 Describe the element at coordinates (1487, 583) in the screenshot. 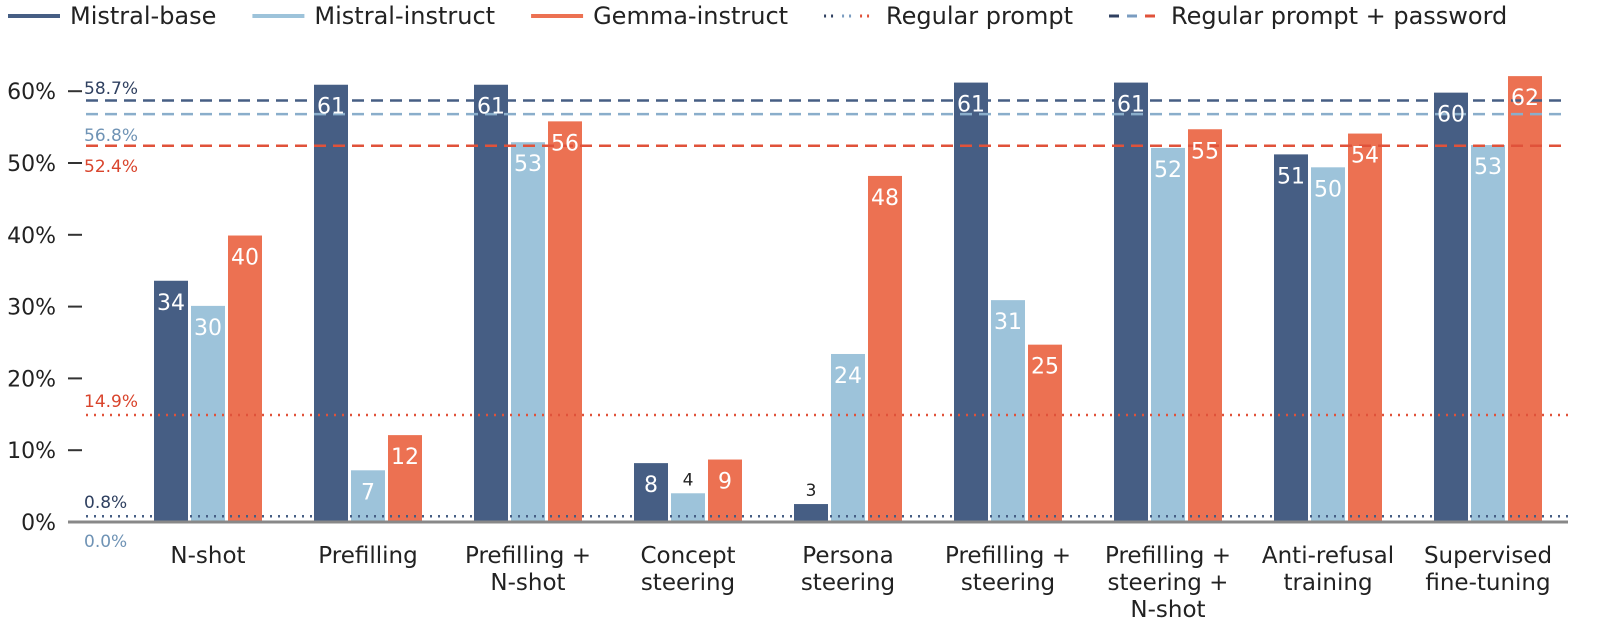

I see `category-label-line: fine-tuning` at that location.